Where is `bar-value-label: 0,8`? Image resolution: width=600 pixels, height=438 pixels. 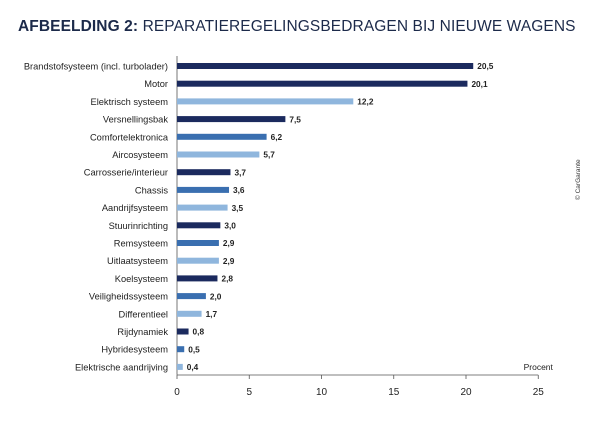
bar-value-label: 0,8 is located at coordinates (199, 332).